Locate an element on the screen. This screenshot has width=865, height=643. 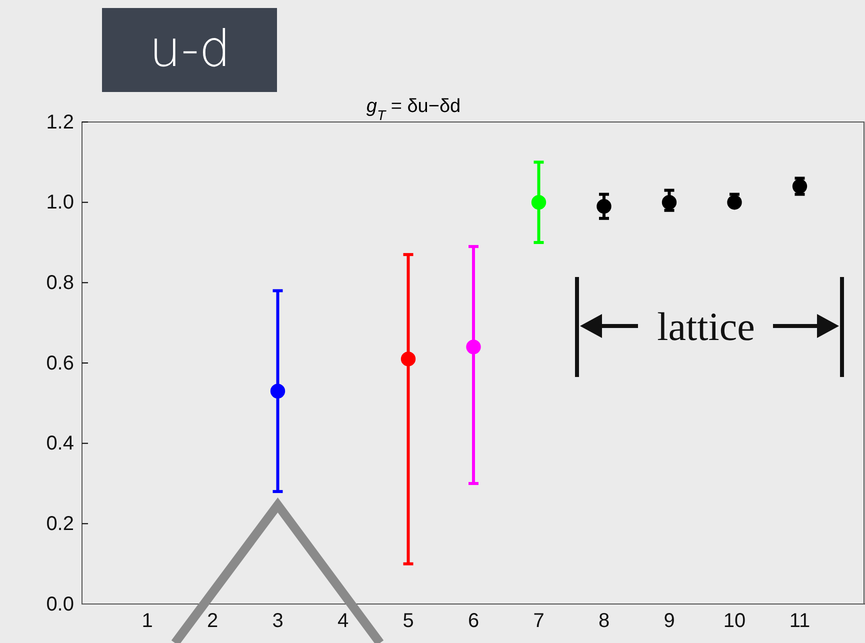
x-tick-label: 5 is located at coordinates (408, 621).